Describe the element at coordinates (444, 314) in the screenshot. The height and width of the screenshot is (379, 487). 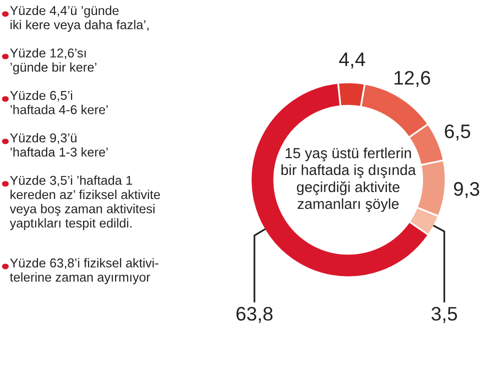
I see `data-label: 3,5` at that location.